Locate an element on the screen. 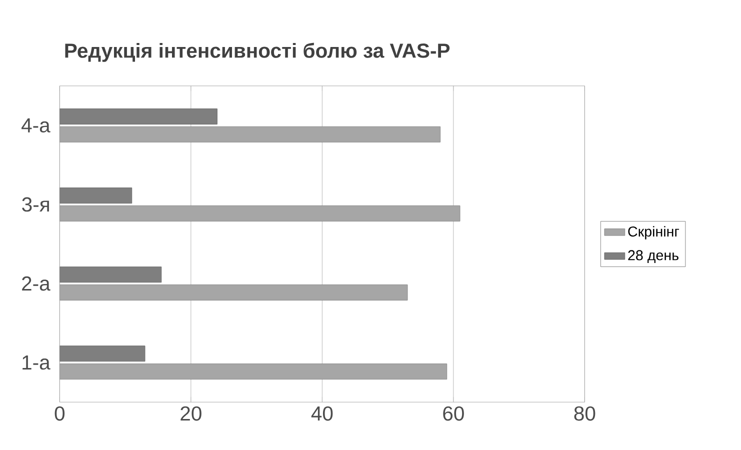  x-tick-label: 40 is located at coordinates (322, 413).